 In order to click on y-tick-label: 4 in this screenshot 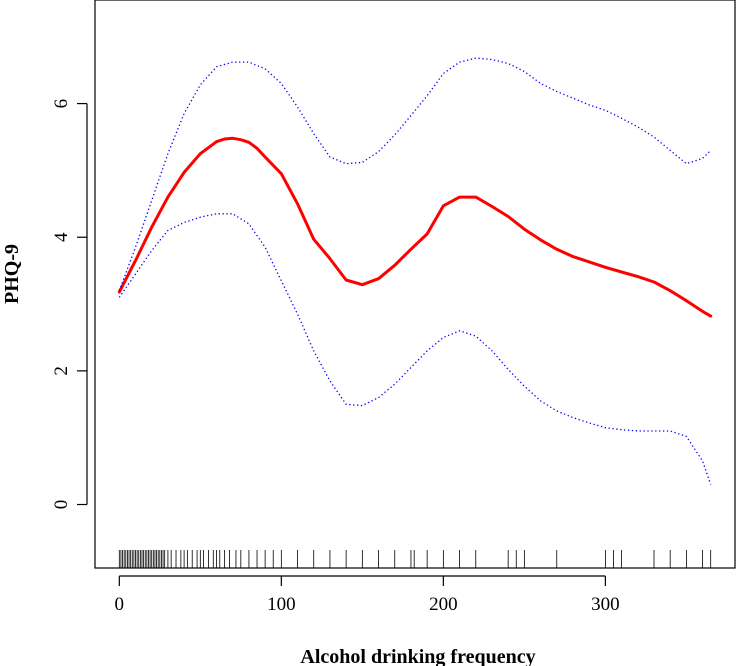, I will do `click(61, 237)`.